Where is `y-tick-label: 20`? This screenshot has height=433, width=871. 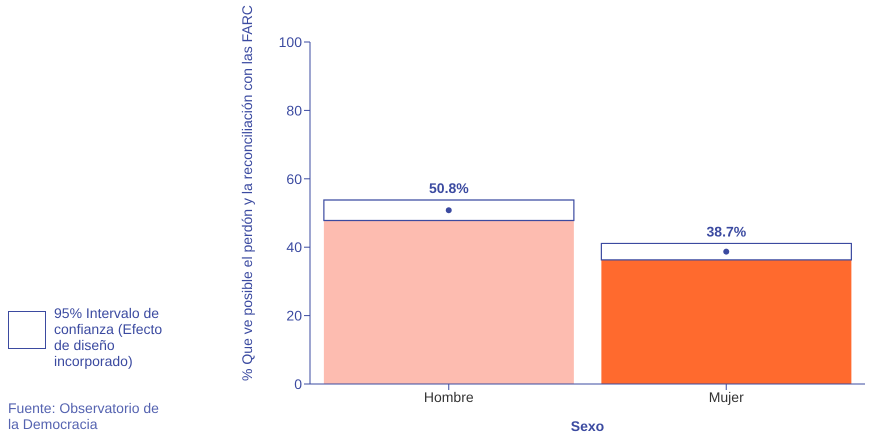
y-tick-label: 20 is located at coordinates (294, 316).